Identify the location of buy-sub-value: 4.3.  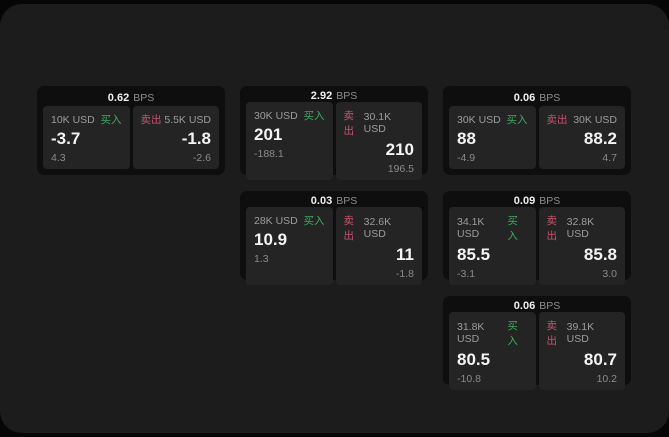
(58, 158).